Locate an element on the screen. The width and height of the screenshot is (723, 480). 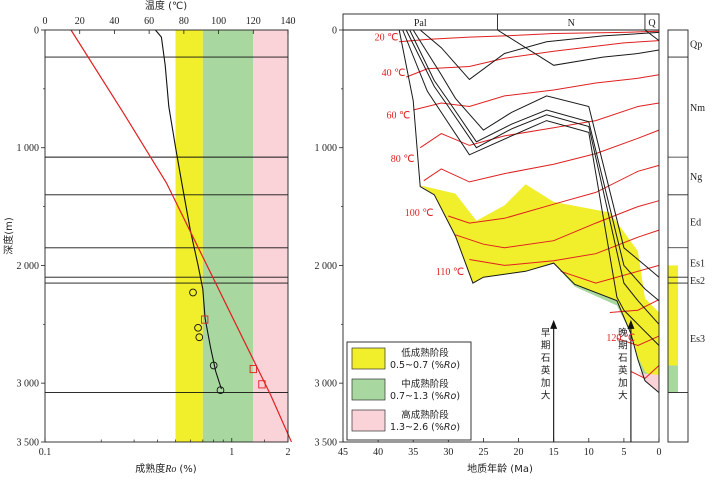
high-maturity-zone is located at coordinates (644, 381).